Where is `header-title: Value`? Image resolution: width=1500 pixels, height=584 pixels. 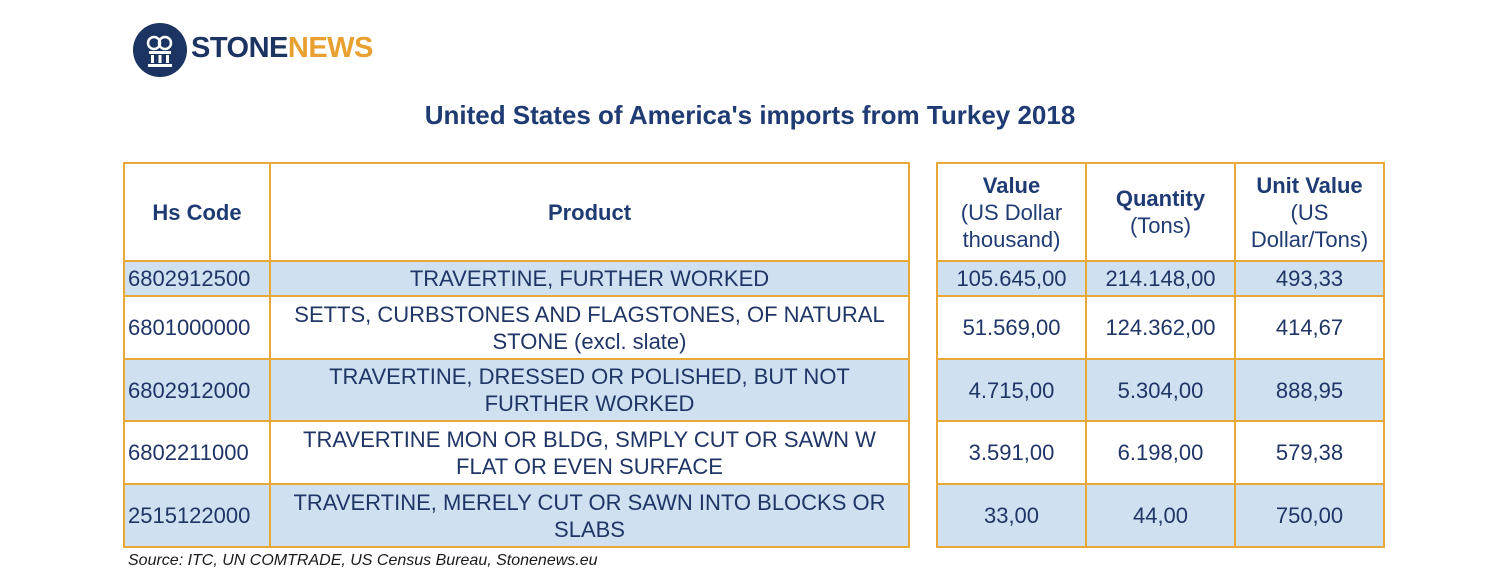
header-title: Value is located at coordinates (1011, 185).